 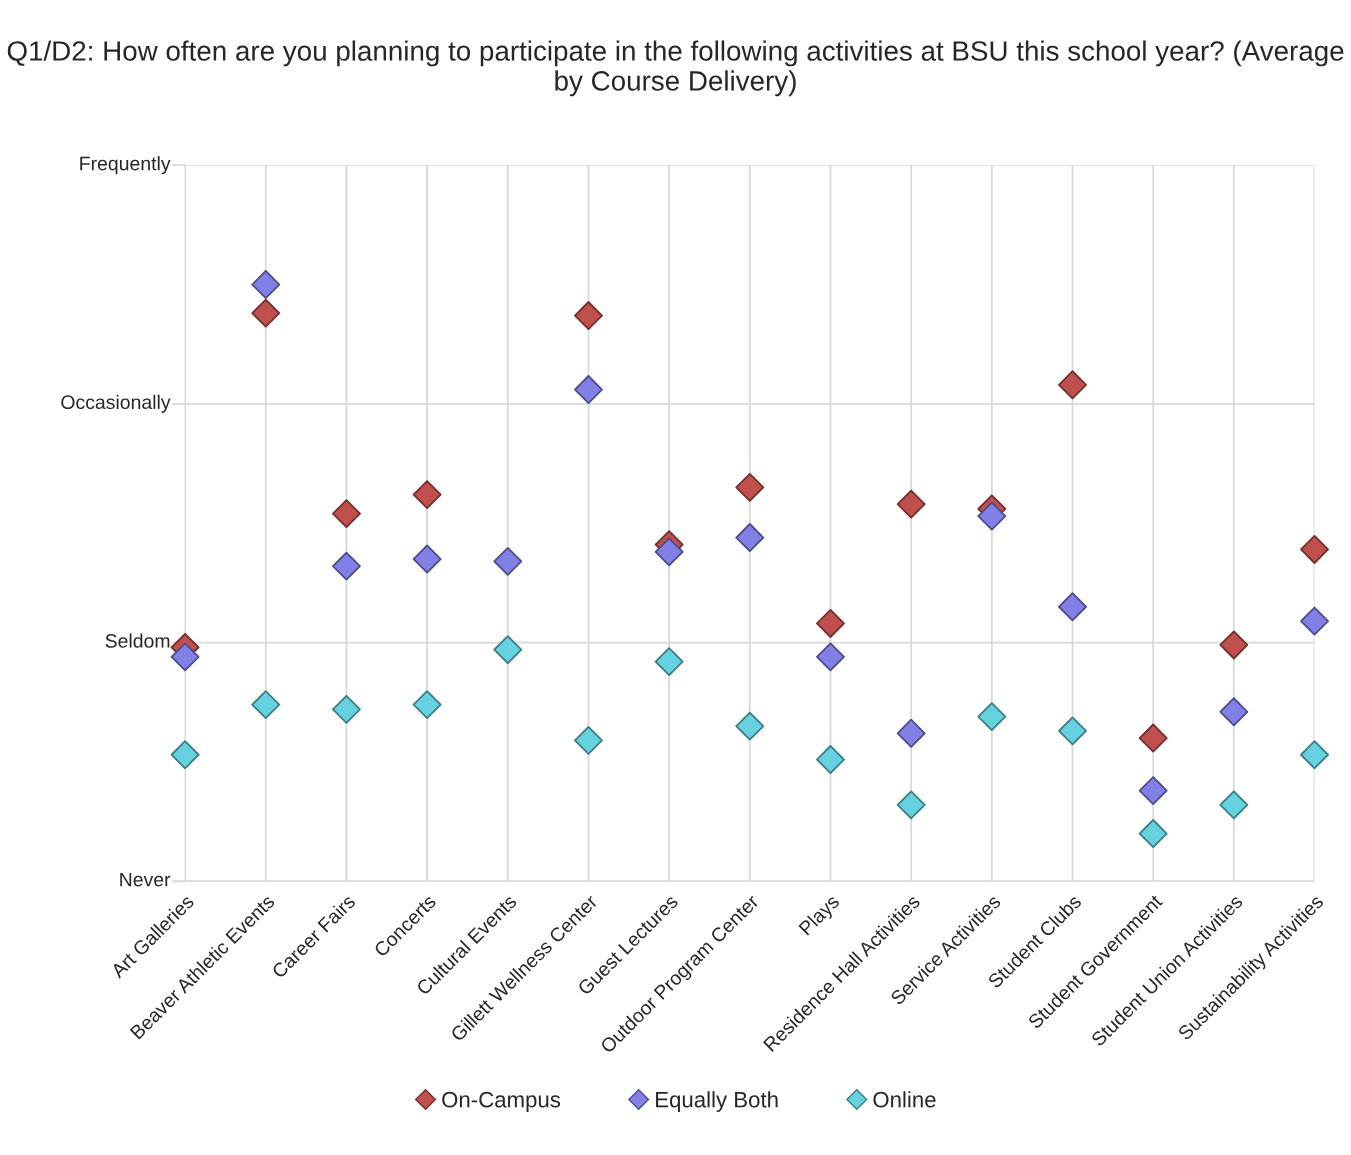 What do you see at coordinates (116, 403) in the screenshot?
I see `ref-line-label: Occasionally` at bounding box center [116, 403].